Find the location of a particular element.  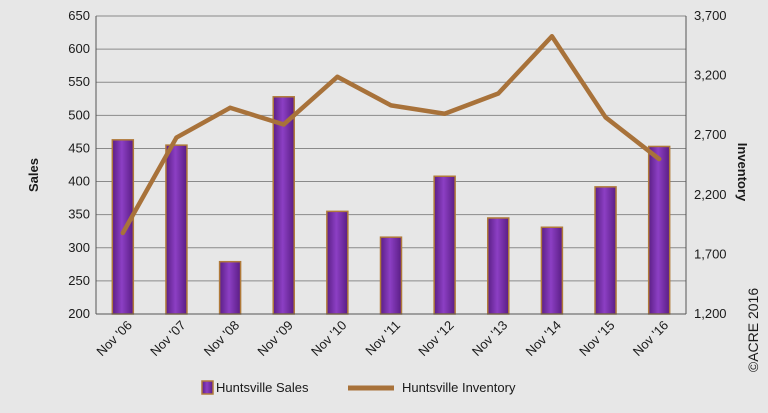

y-right-tick-label: 1,200 is located at coordinates (710, 313).